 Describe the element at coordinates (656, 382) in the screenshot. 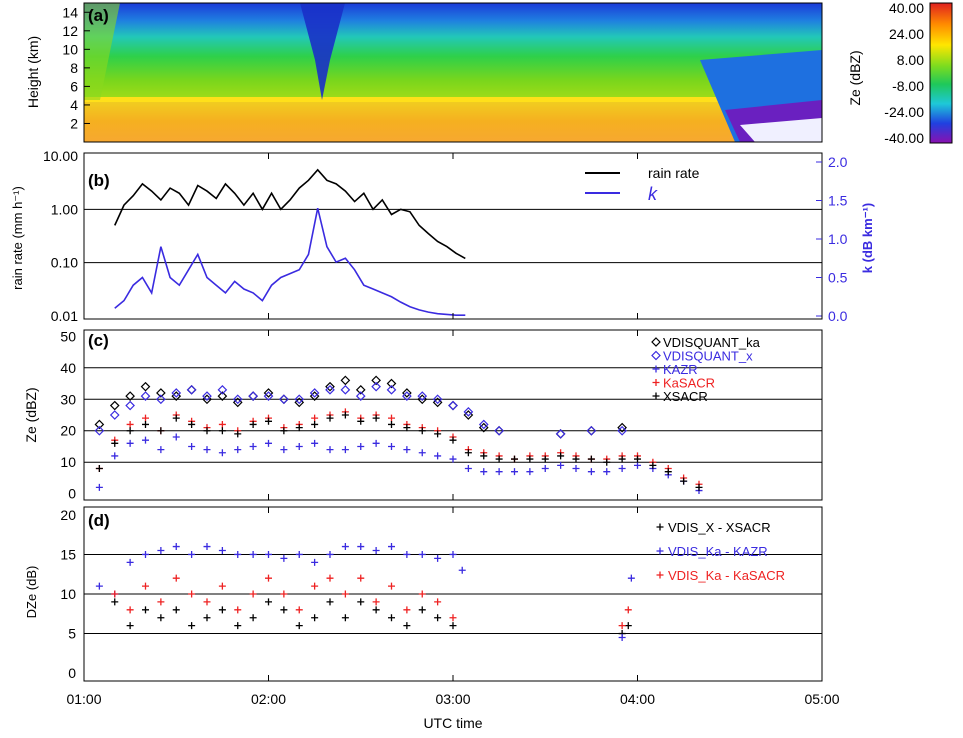

I see `legend-marker-KaSACR` at that location.